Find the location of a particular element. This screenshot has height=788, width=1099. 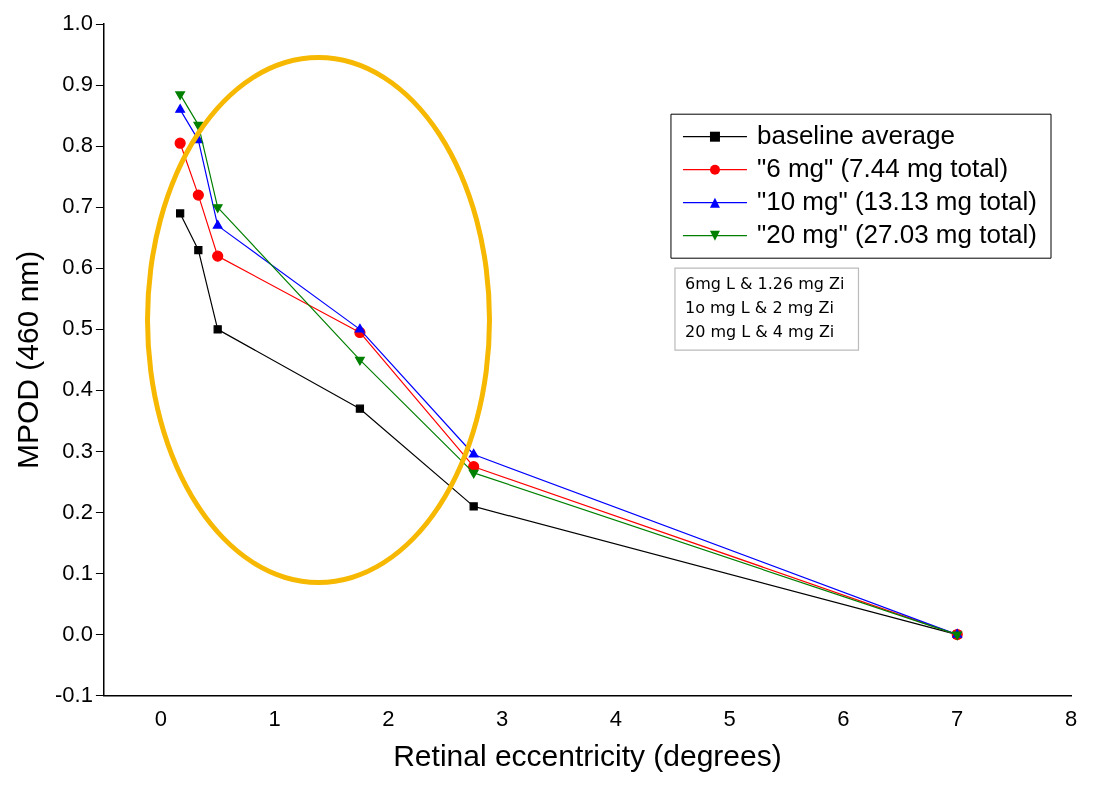

y-axis-title: MPOD (460 nm) is located at coordinates (28, 360).